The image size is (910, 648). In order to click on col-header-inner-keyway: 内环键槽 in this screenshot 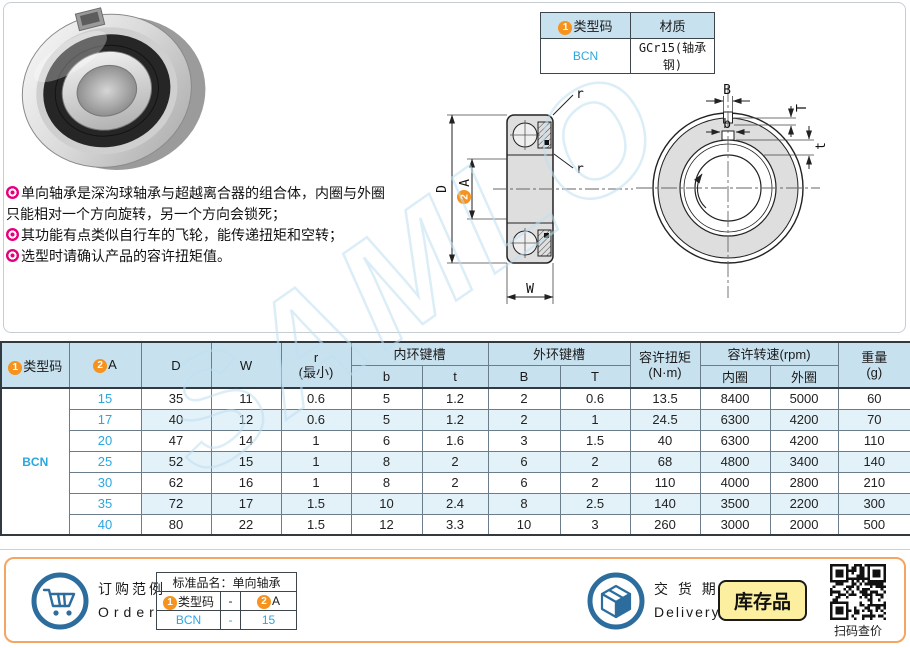, I will do `click(419, 353)`.